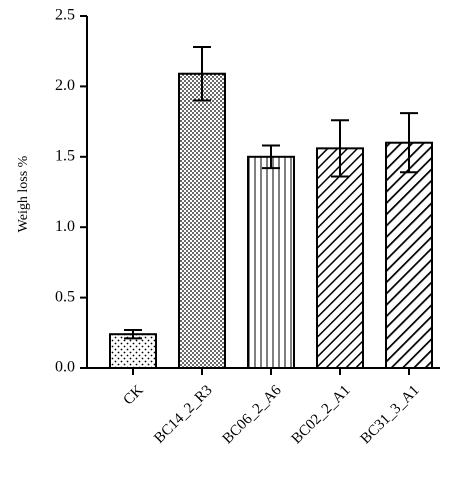 This screenshot has width=453, height=478. What do you see at coordinates (340, 258) in the screenshot?
I see `bar-bc02-2-a1` at bounding box center [340, 258].